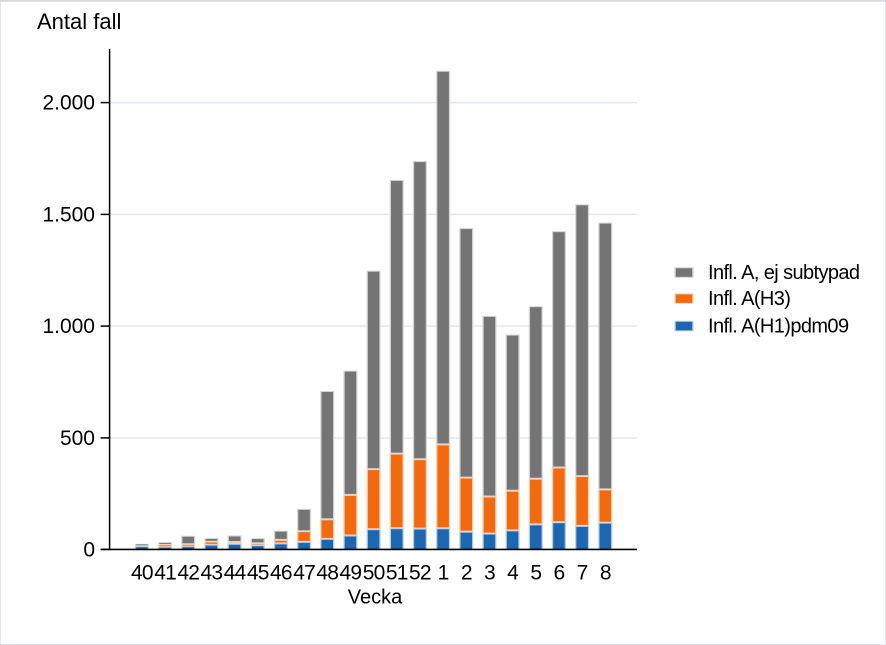 The image size is (886, 645). Describe the element at coordinates (188, 573) in the screenshot. I see `svg-text: 42` at that location.